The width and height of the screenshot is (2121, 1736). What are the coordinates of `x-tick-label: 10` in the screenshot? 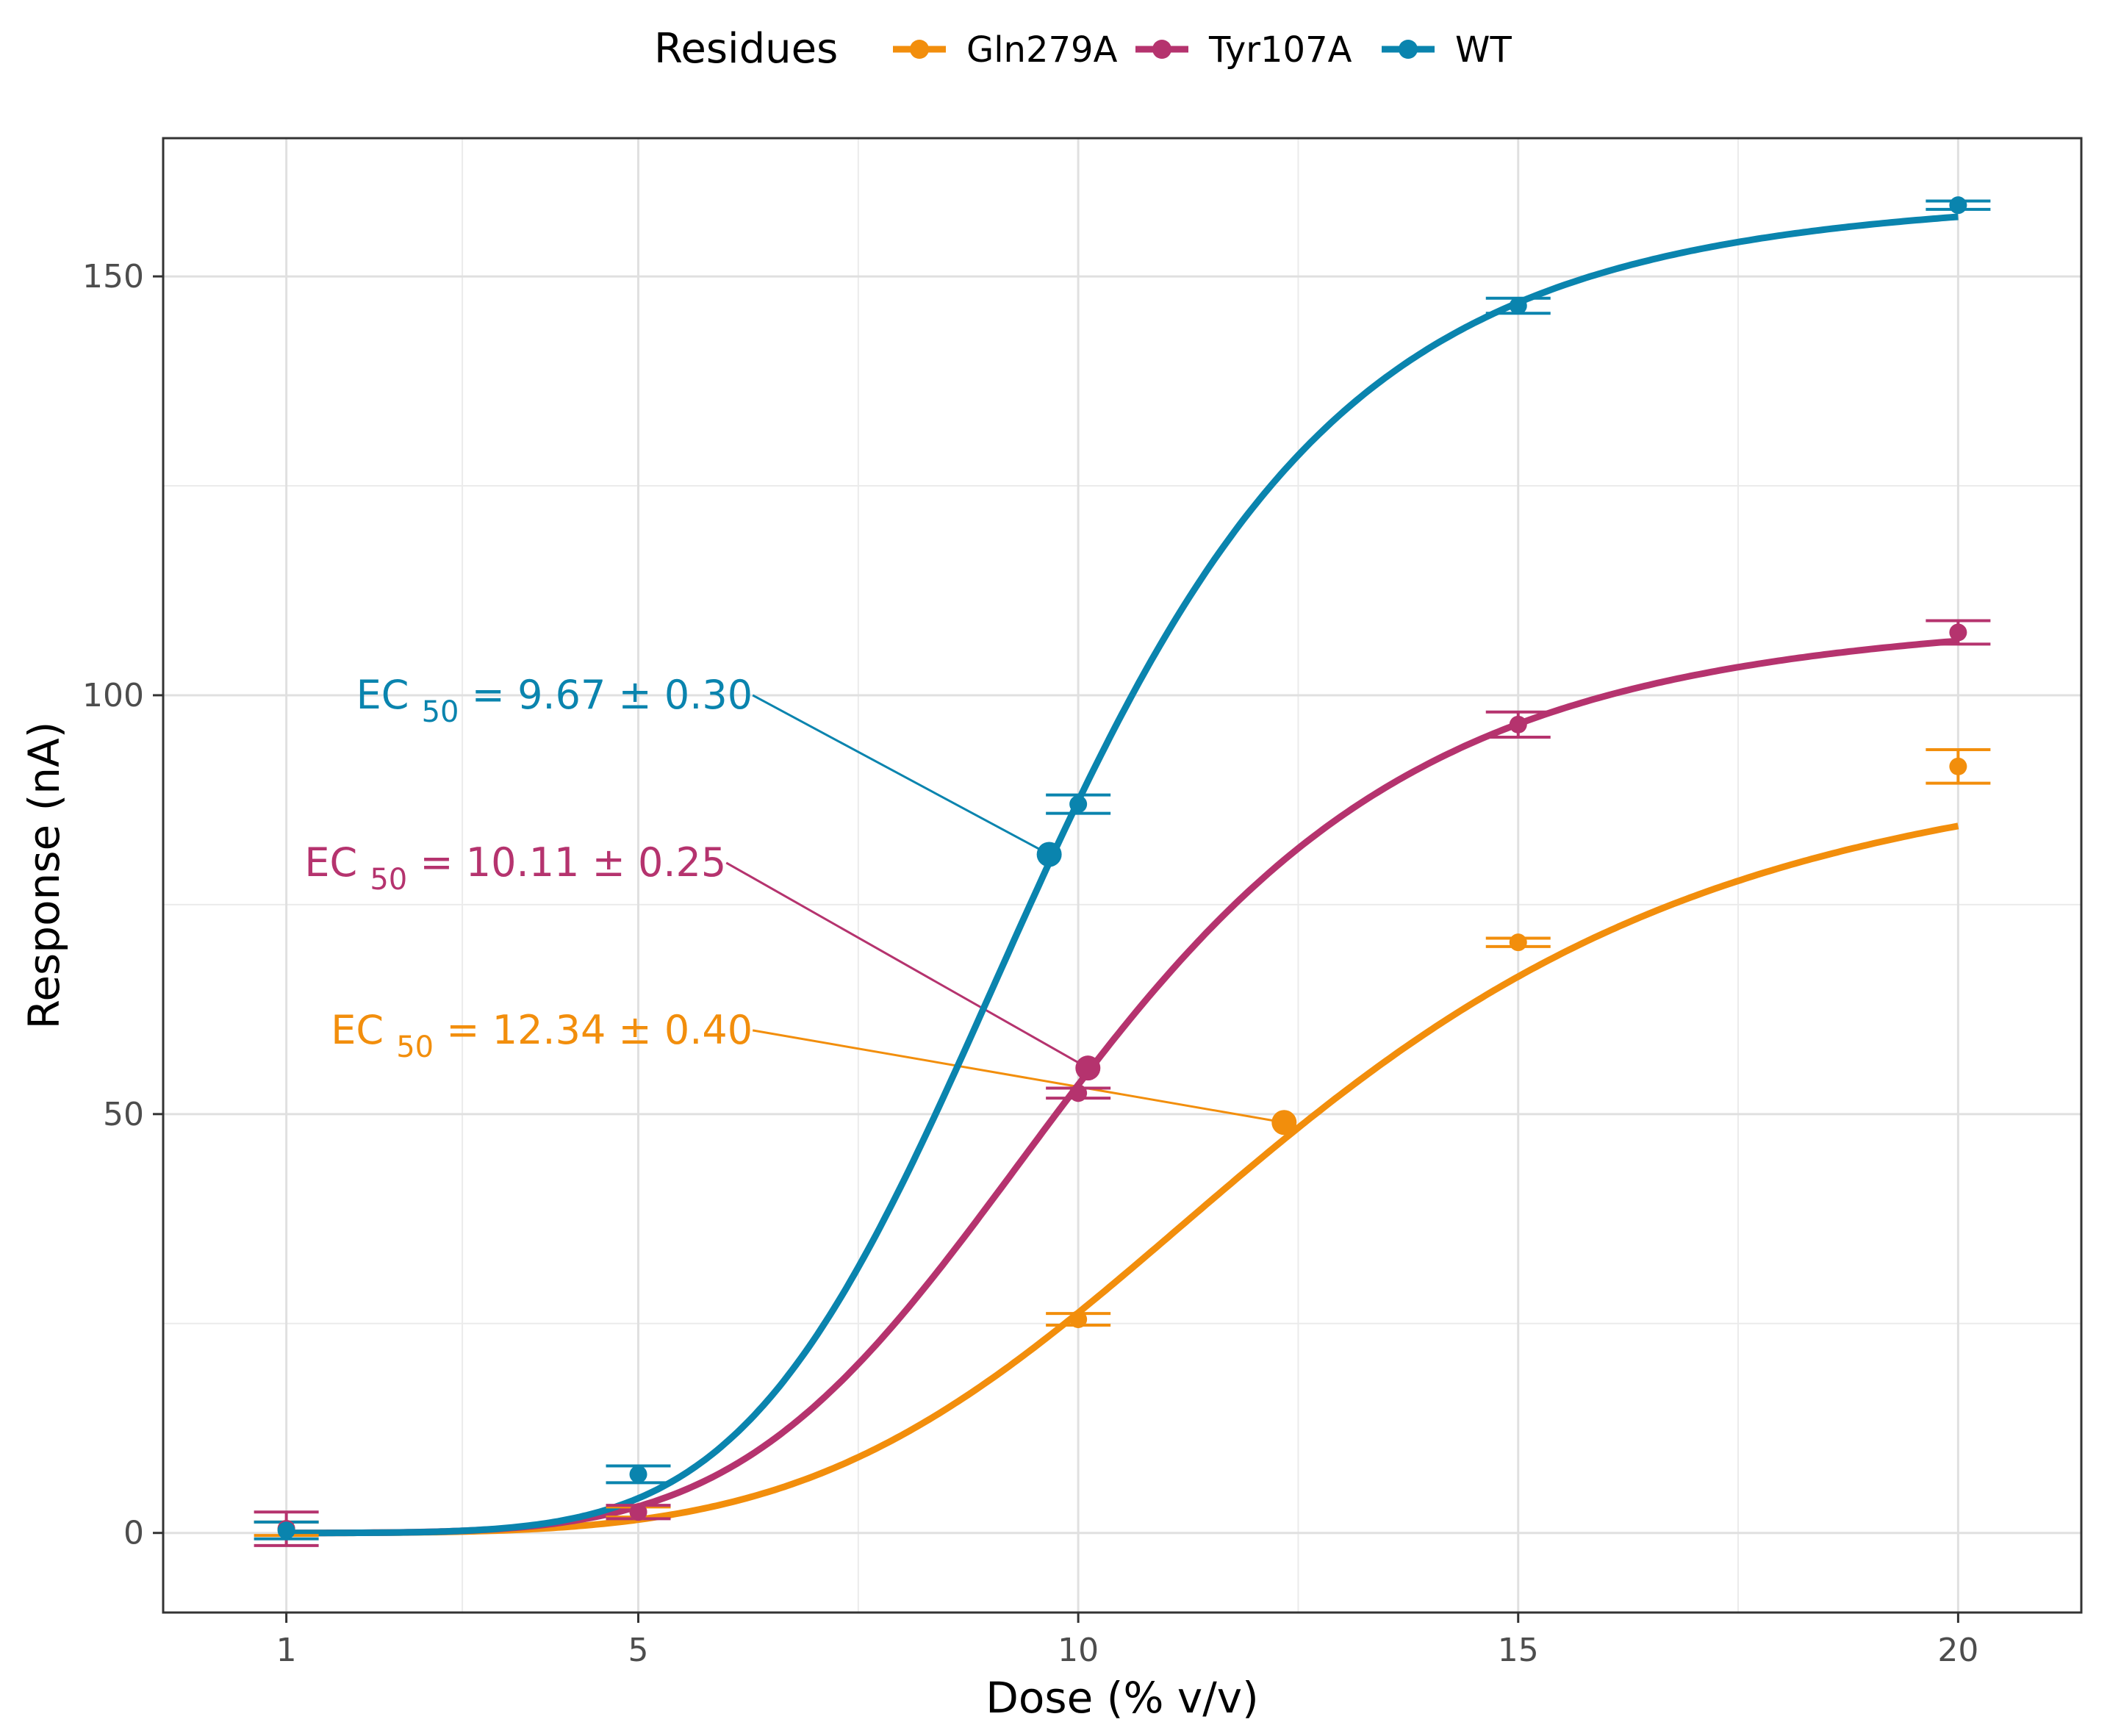 It's located at (1078, 1650).